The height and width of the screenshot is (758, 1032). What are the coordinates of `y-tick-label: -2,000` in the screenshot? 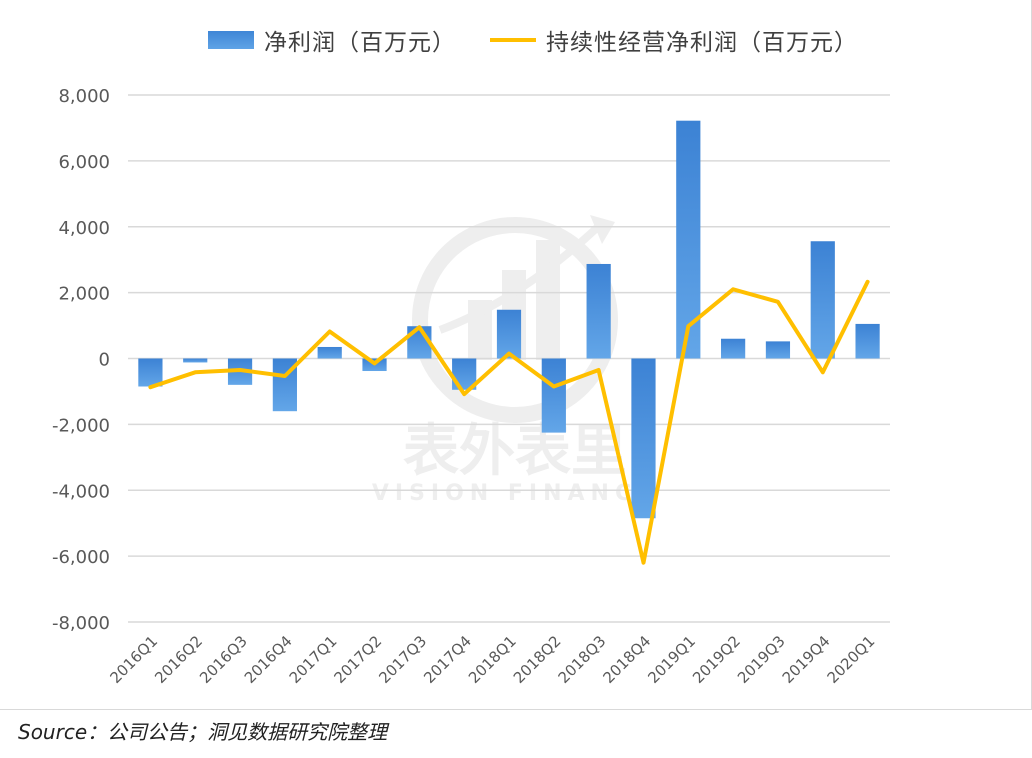 It's located at (81, 425).